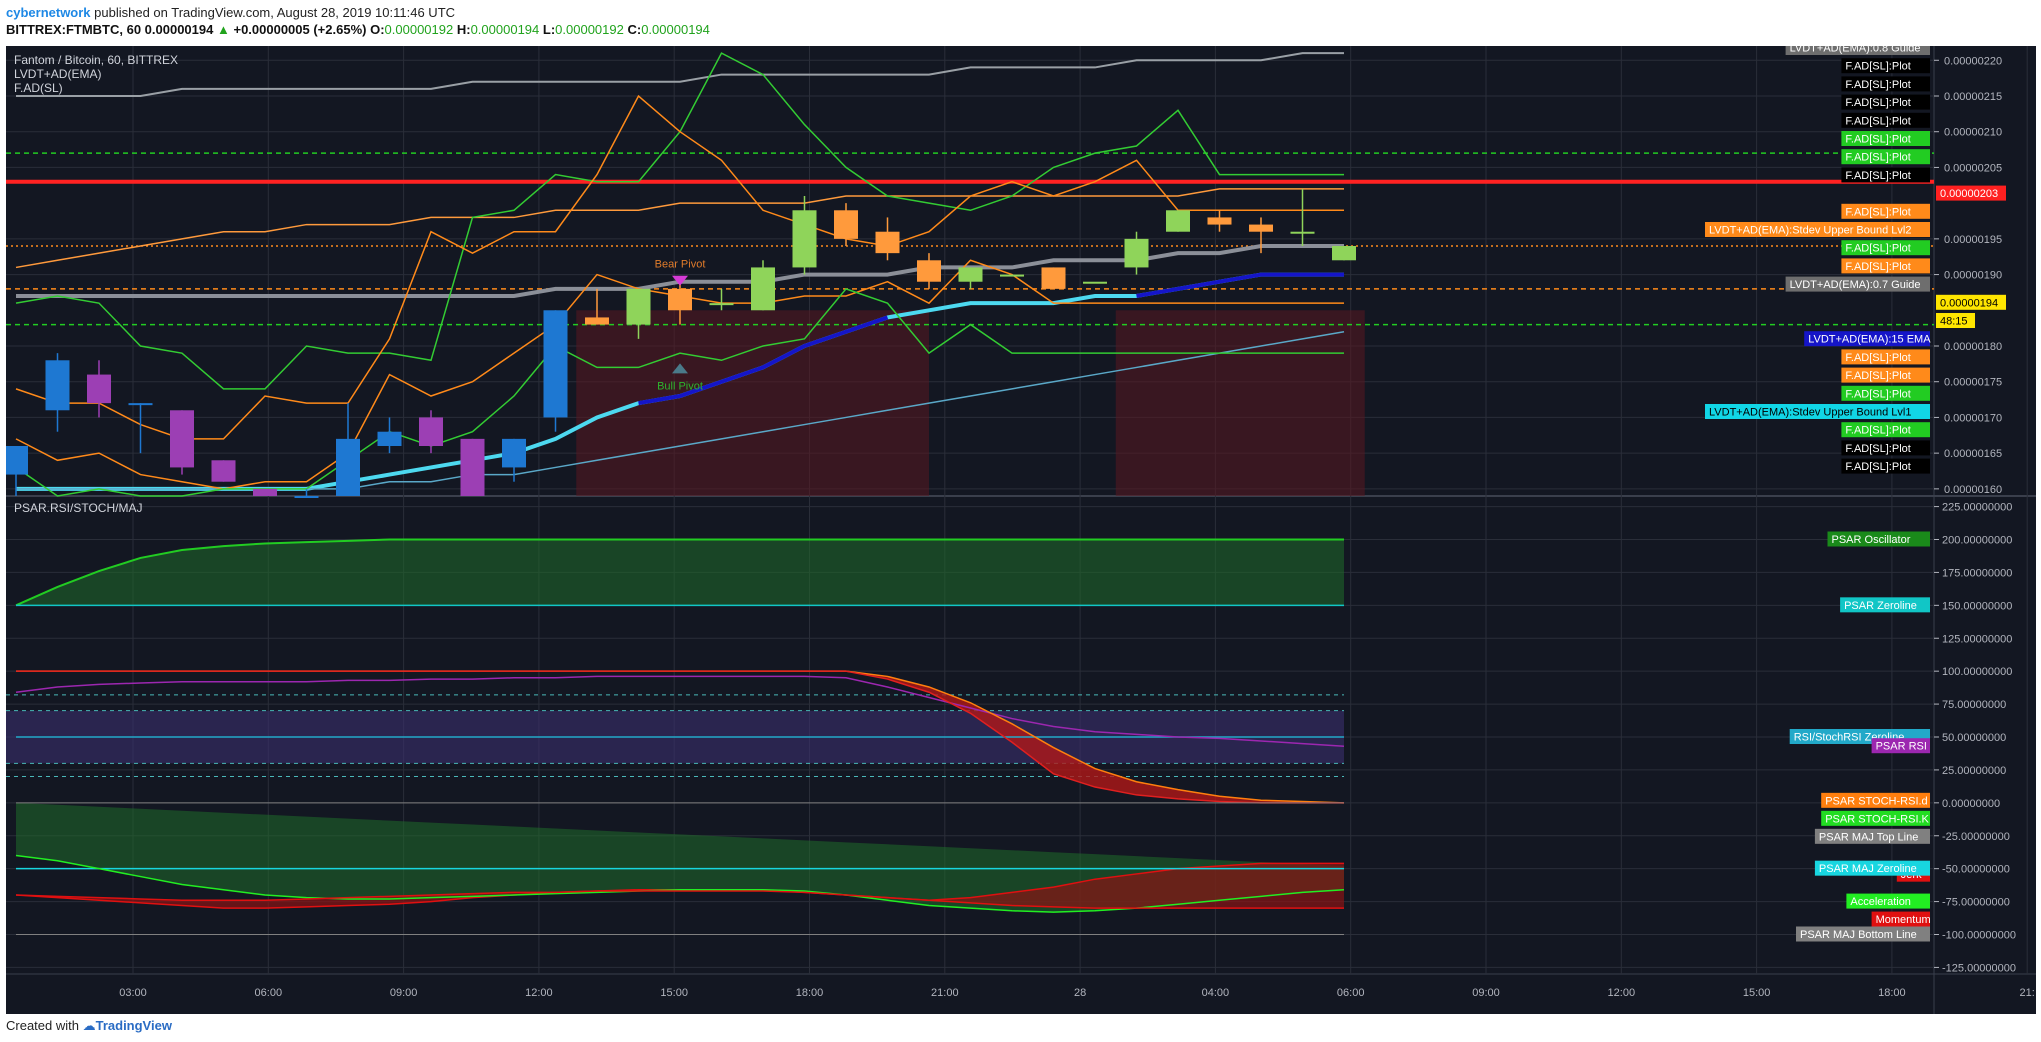  I want to click on low-label: L:, so click(549, 29).